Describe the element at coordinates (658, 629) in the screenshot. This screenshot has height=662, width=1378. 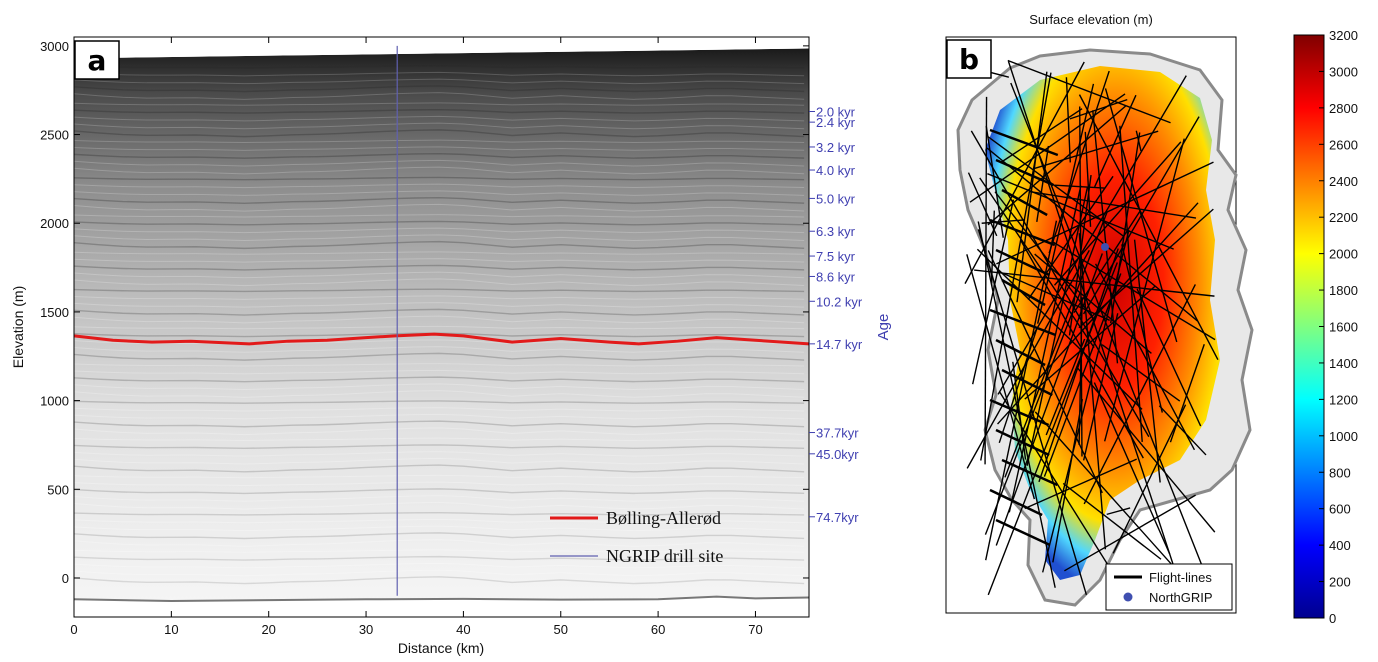
I see `x-tick-label: 60` at that location.